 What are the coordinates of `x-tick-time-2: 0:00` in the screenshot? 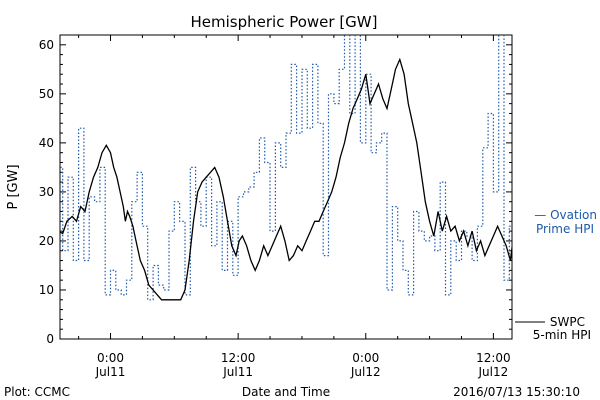 It's located at (365, 358).